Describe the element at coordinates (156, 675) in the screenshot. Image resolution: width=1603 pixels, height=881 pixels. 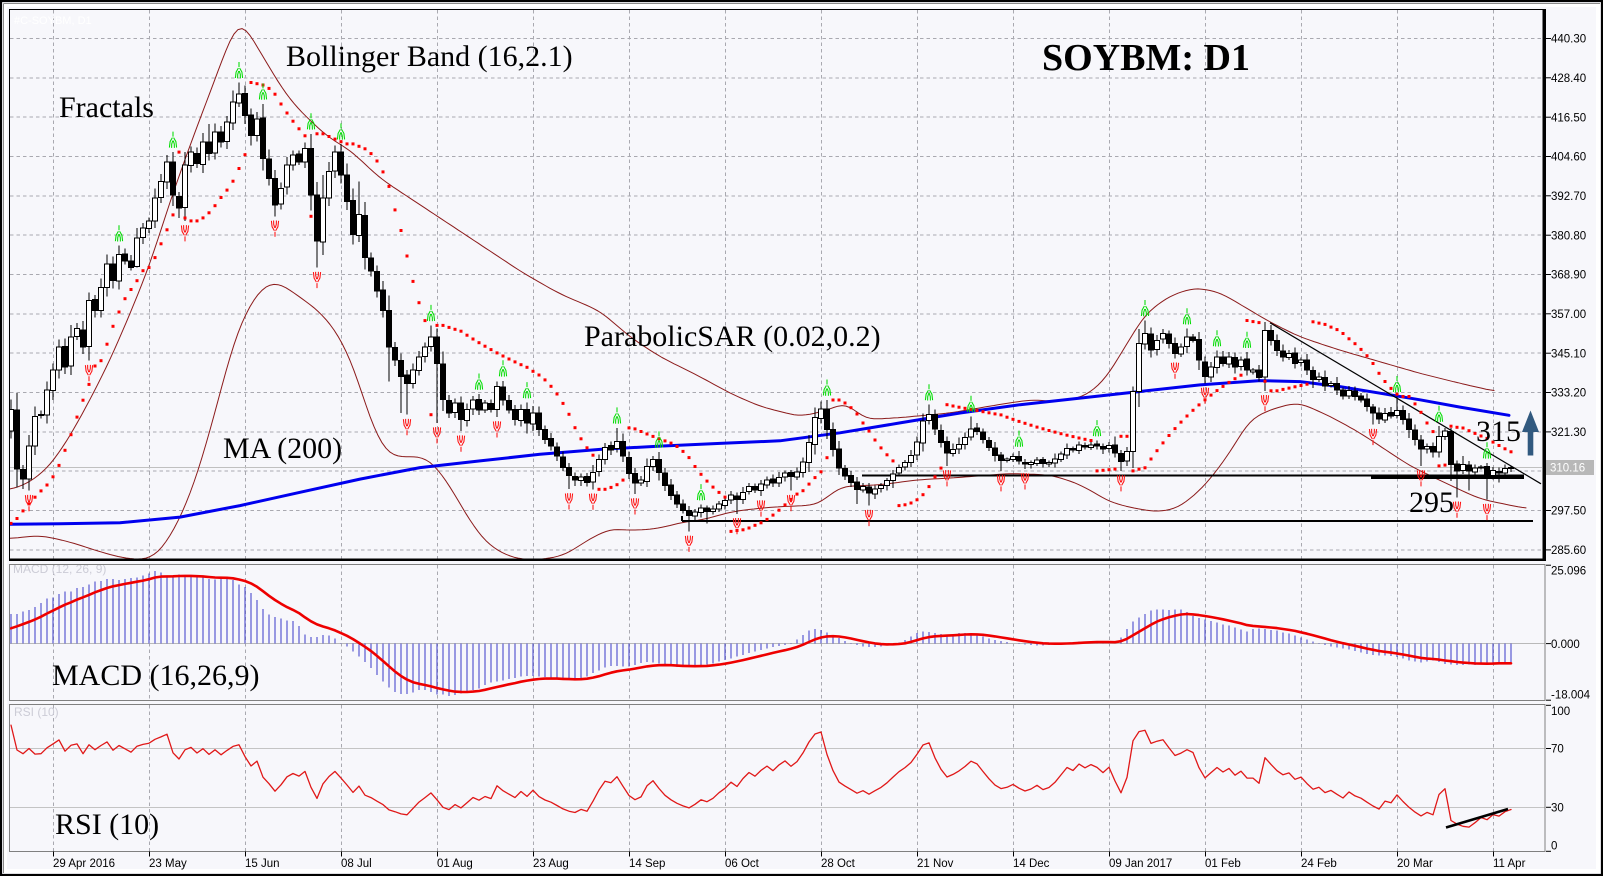
I see `svg-text: MACD (16,26,9)` at that location.